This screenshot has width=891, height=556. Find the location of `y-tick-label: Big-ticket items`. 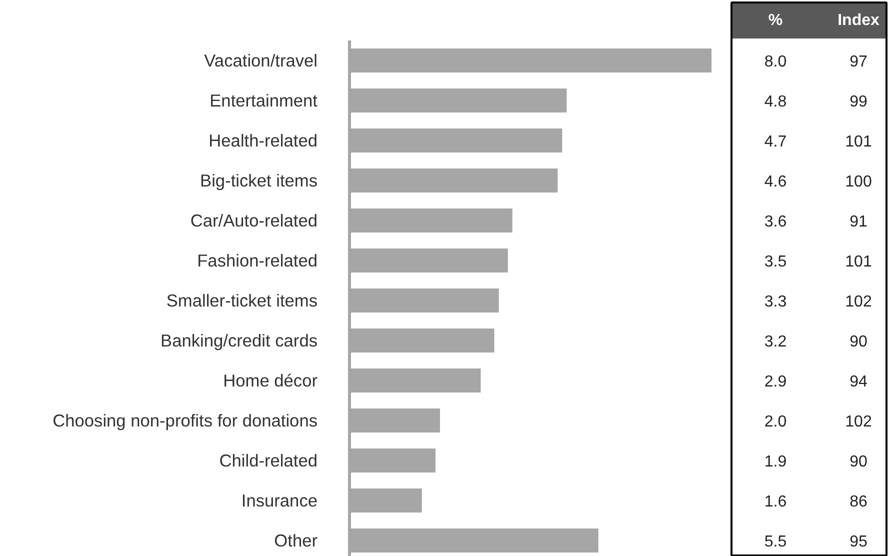

y-tick-label: Big-ticket items is located at coordinates (259, 180).